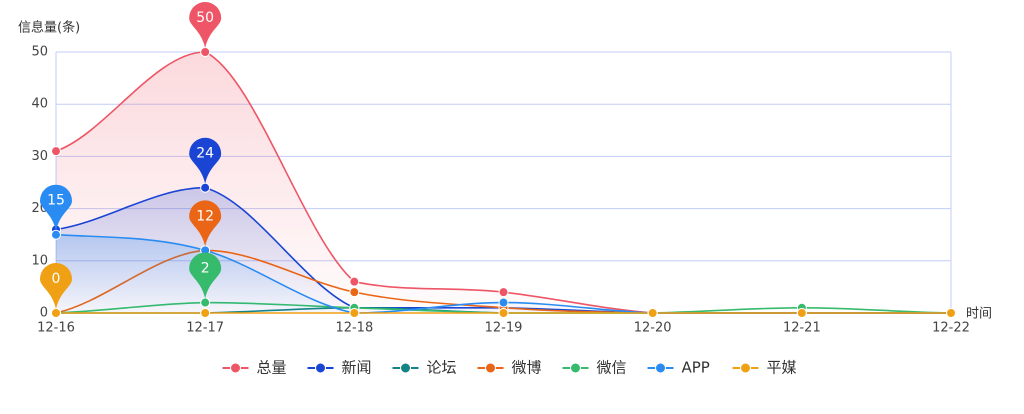 The width and height of the screenshot is (1024, 414). What do you see at coordinates (272, 368) in the screenshot?
I see `legend-label: 总量` at bounding box center [272, 368].